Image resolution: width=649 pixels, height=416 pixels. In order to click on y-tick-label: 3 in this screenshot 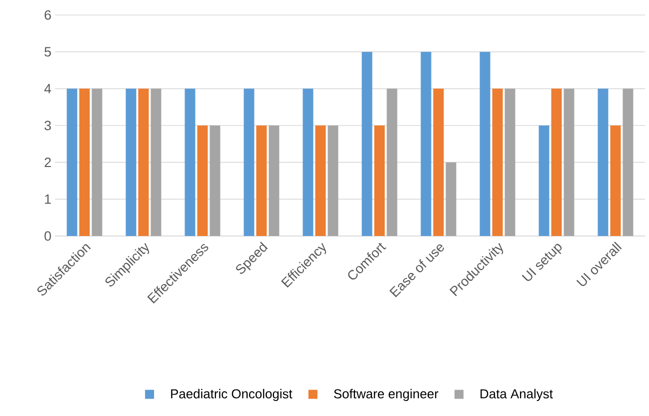, I will do `click(47, 125)`.